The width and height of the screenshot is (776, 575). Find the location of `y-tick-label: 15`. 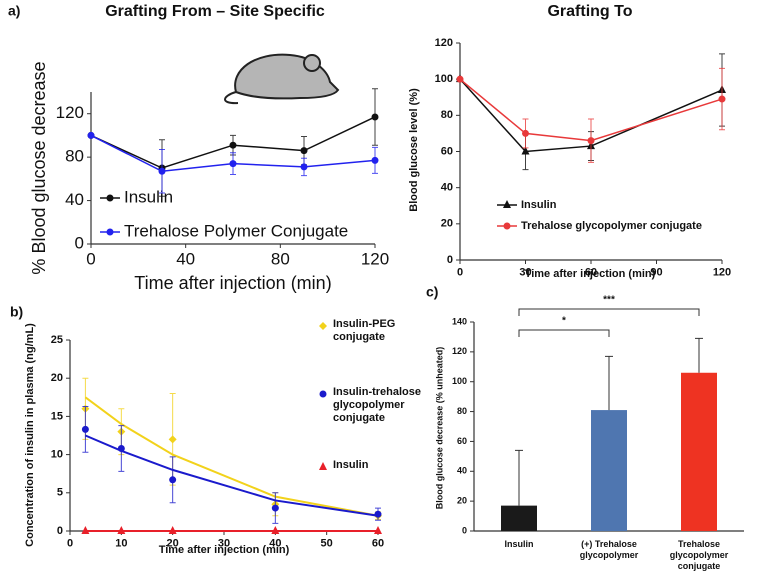

y-tick-label: 15 is located at coordinates (57, 416).